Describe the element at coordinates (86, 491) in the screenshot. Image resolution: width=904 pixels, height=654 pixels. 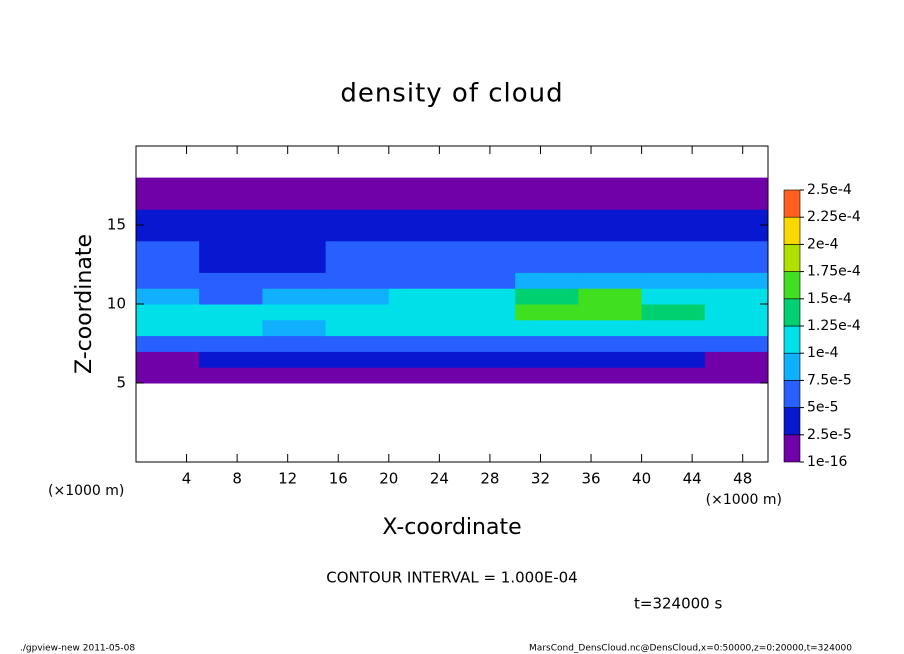
I see `y-unit: (×1000 m)` at that location.